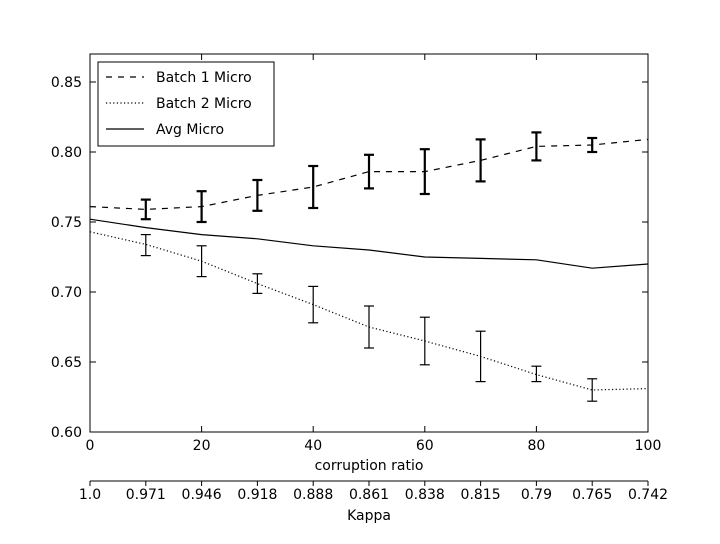 The height and width of the screenshot is (544, 720). I want to click on kappa-axis-label: Kappa, so click(369, 516).